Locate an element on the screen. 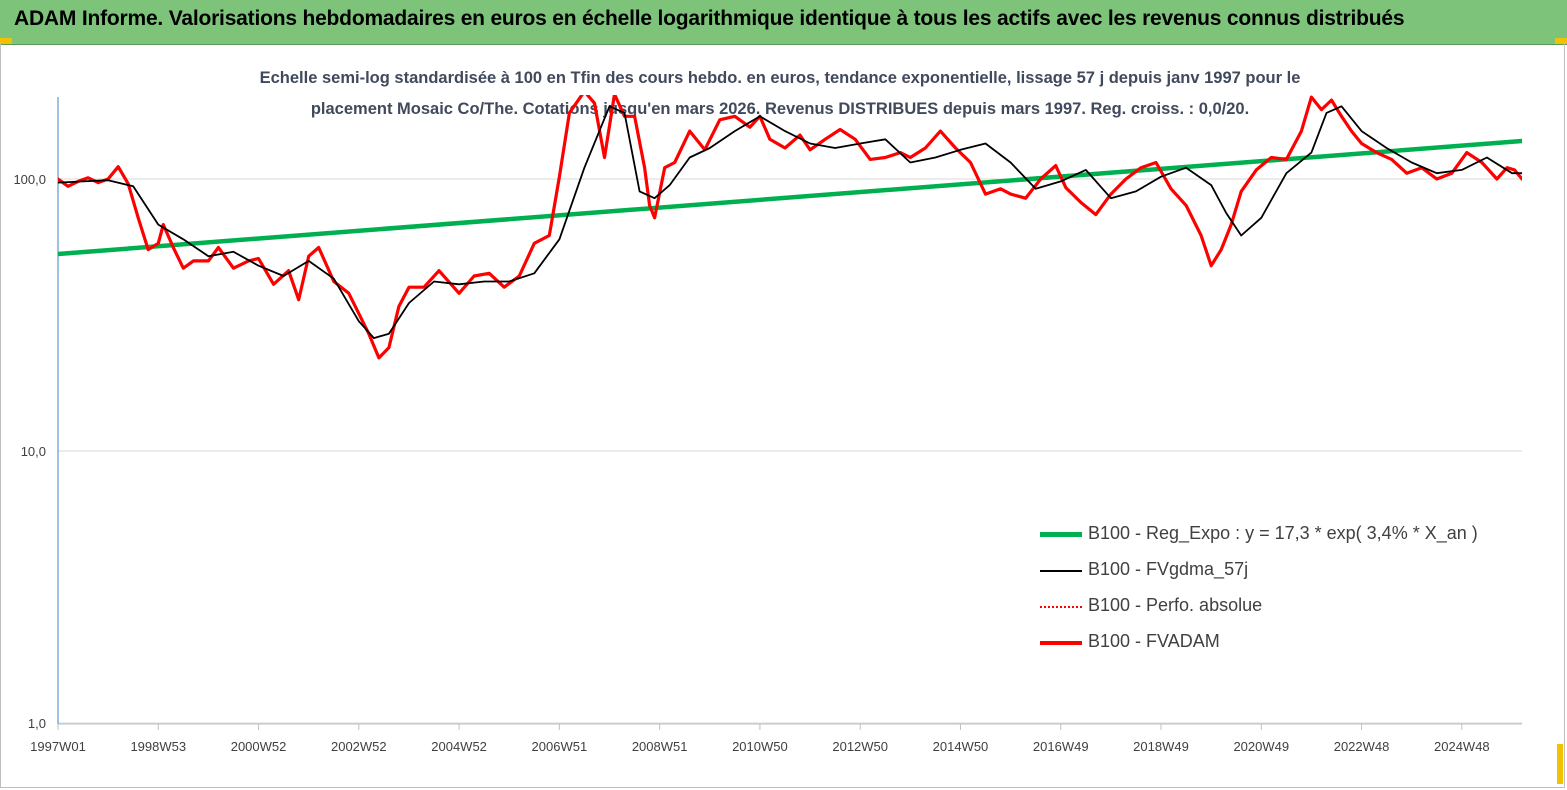 The height and width of the screenshot is (790, 1567). x-tick-label: 1997W01 is located at coordinates (58, 746).